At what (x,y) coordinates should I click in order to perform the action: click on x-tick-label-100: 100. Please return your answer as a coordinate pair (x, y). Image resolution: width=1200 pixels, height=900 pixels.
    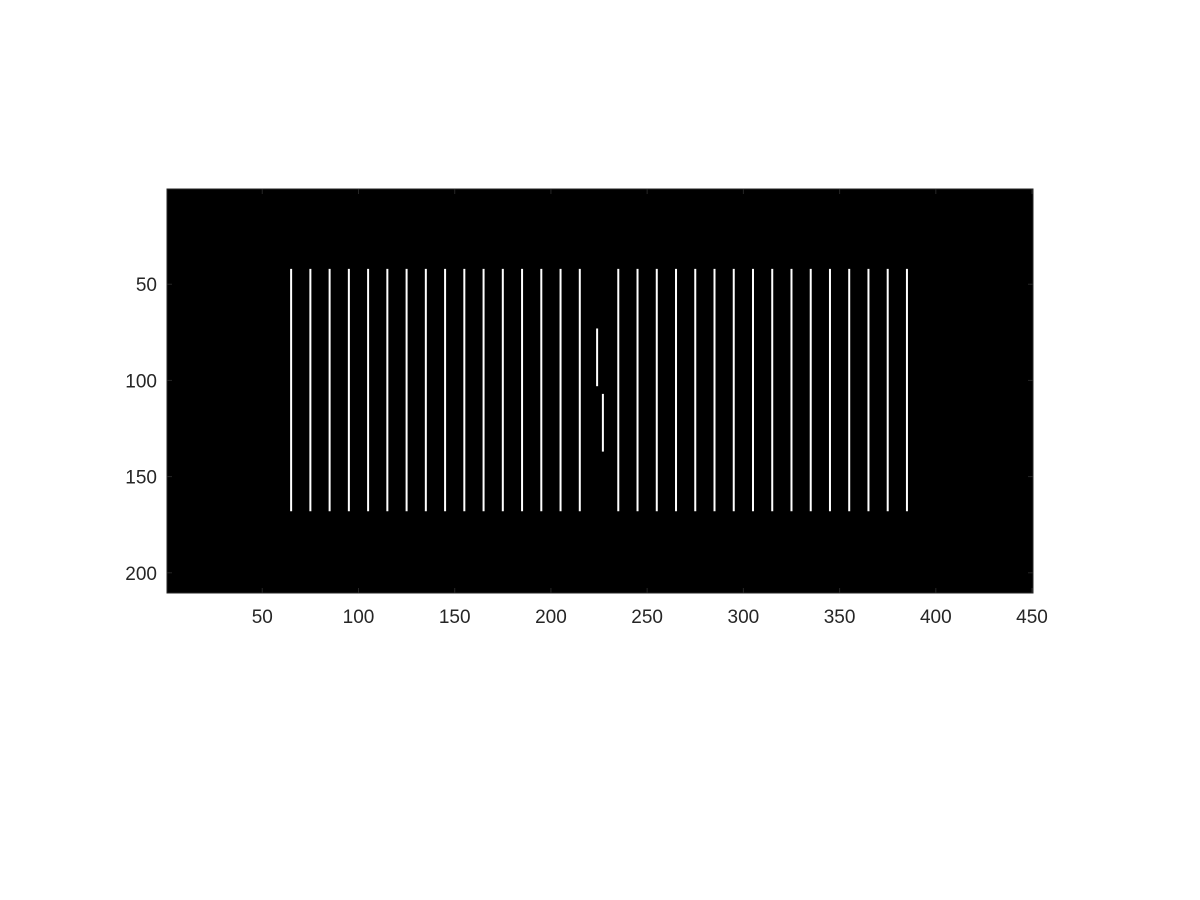
    Looking at the image, I should click on (359, 617).